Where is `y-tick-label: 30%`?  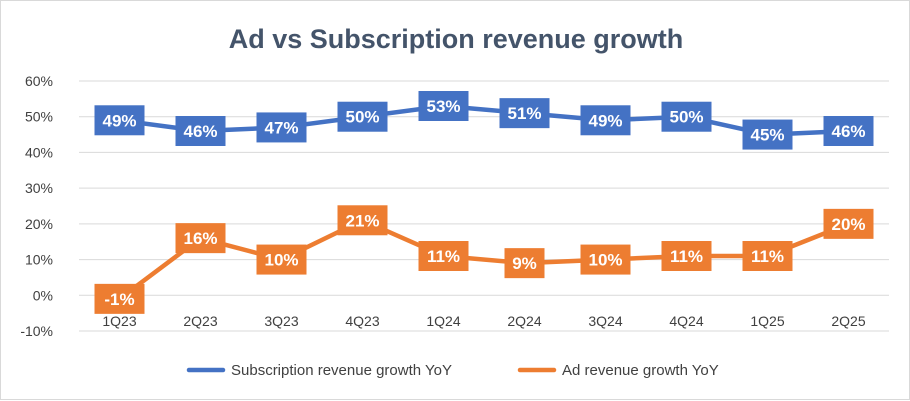 y-tick-label: 30% is located at coordinates (39, 188).